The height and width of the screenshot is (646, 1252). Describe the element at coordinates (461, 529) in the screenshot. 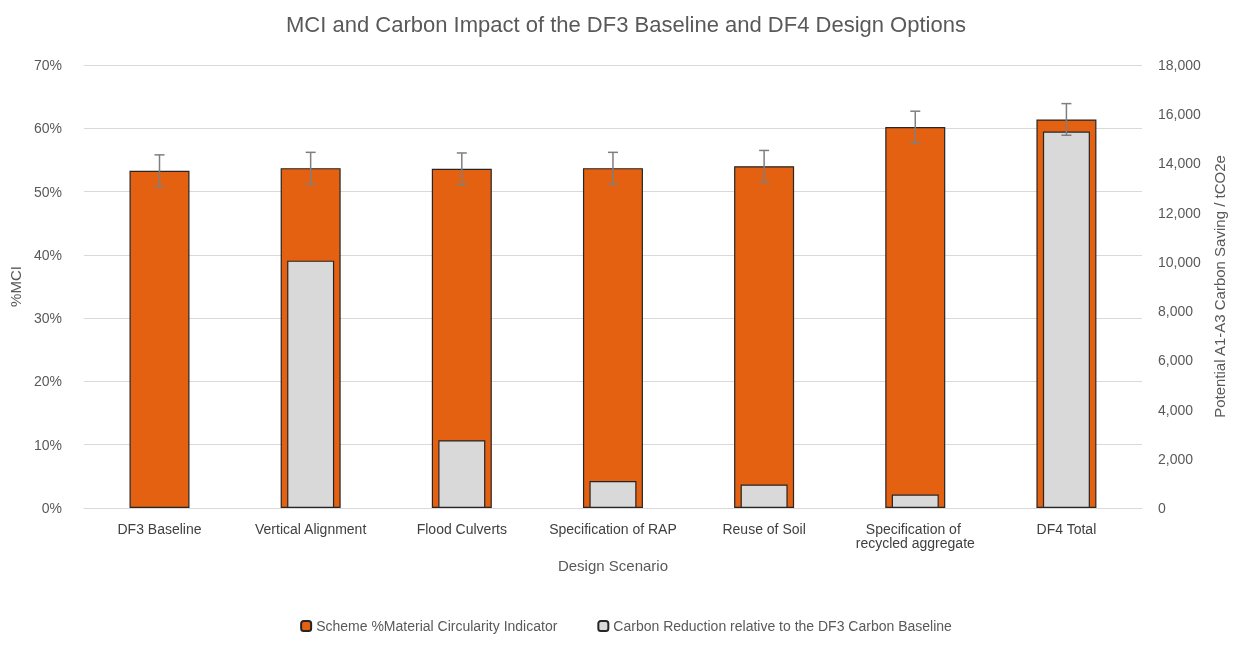

I see `x-tick-label: Flood Culverts` at that location.